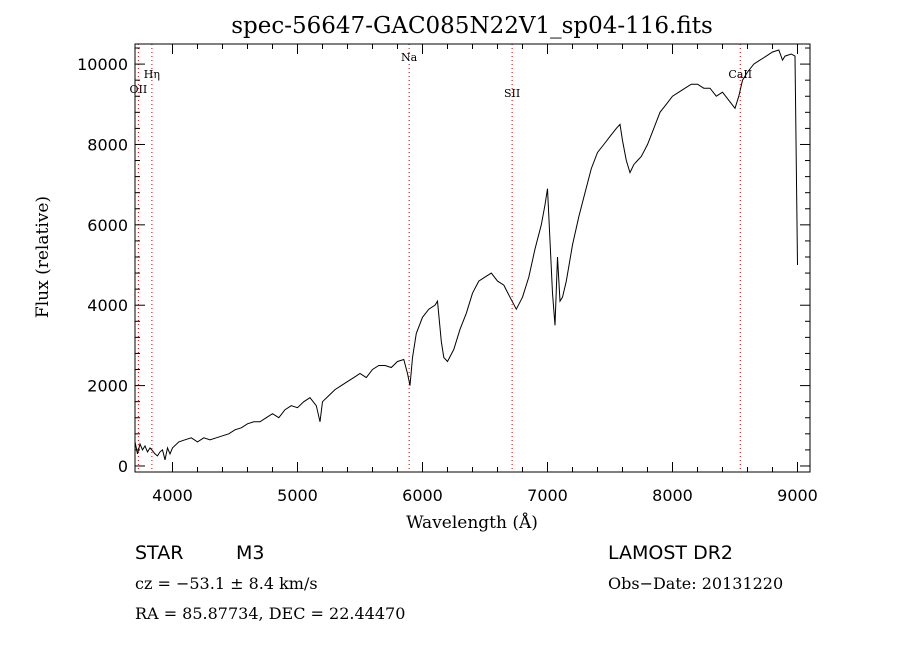 The width and height of the screenshot is (900, 650). Describe the element at coordinates (409, 57) in the screenshot. I see `line-label-2: Na` at that location.